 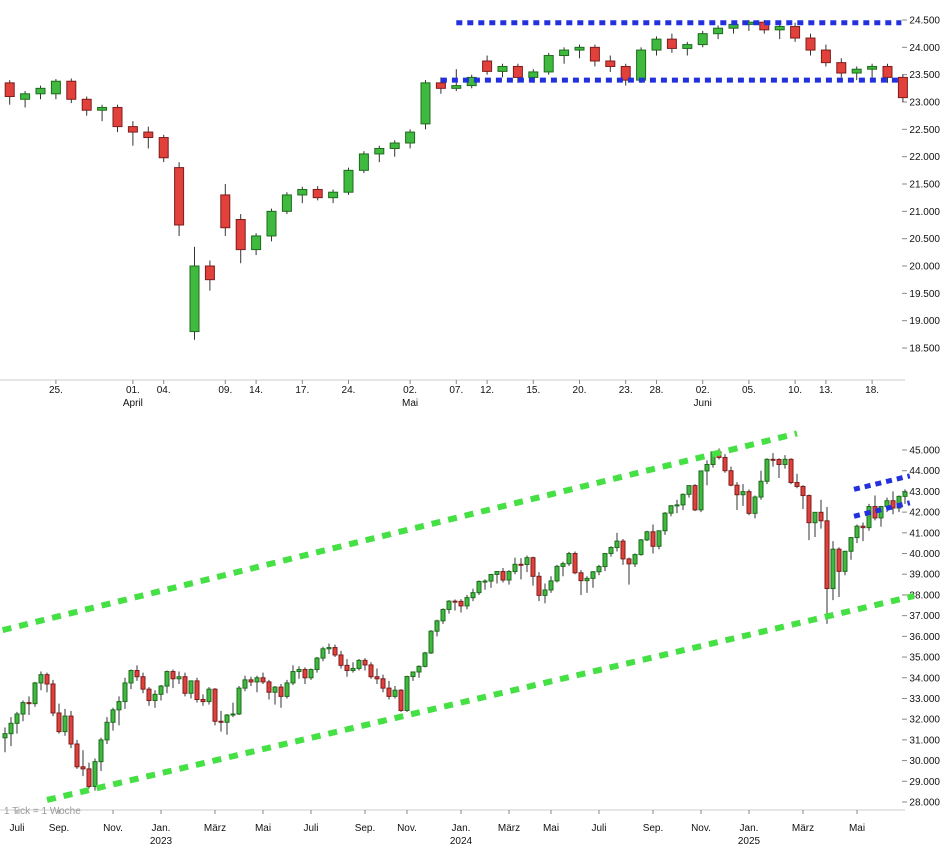 What do you see at coordinates (256, 390) in the screenshot?
I see `x-tick-label: 14.` at bounding box center [256, 390].